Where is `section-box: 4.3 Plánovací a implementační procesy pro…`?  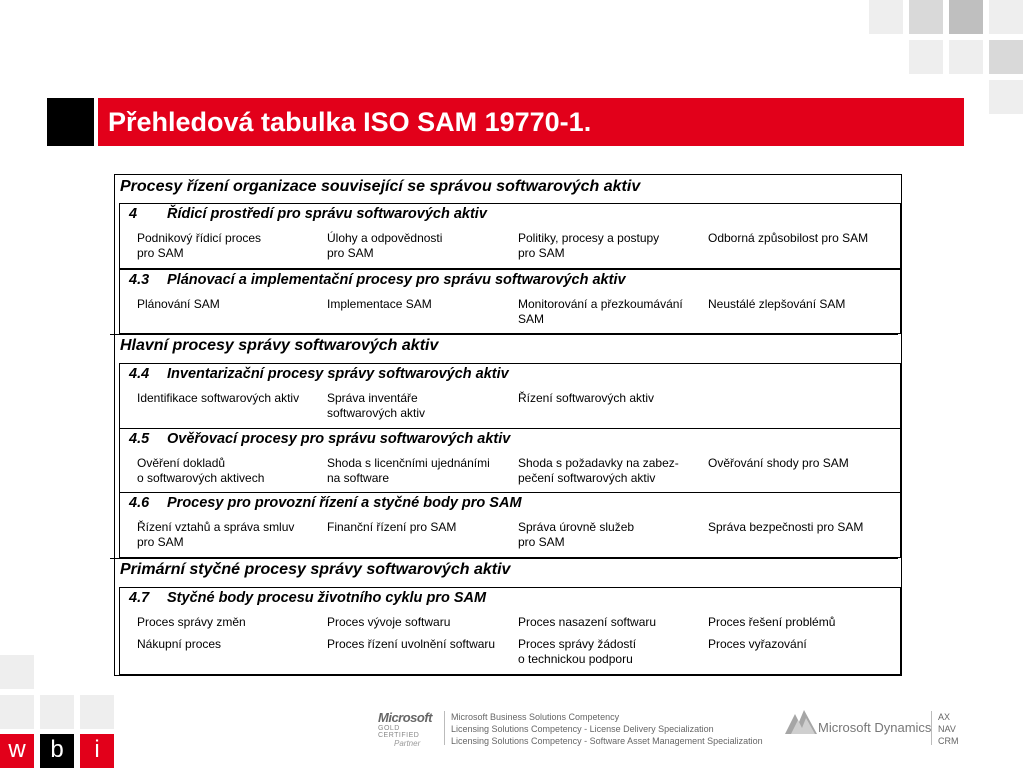 section-box: 4.3 Plánovací a implementační procesy pro… is located at coordinates (510, 301).